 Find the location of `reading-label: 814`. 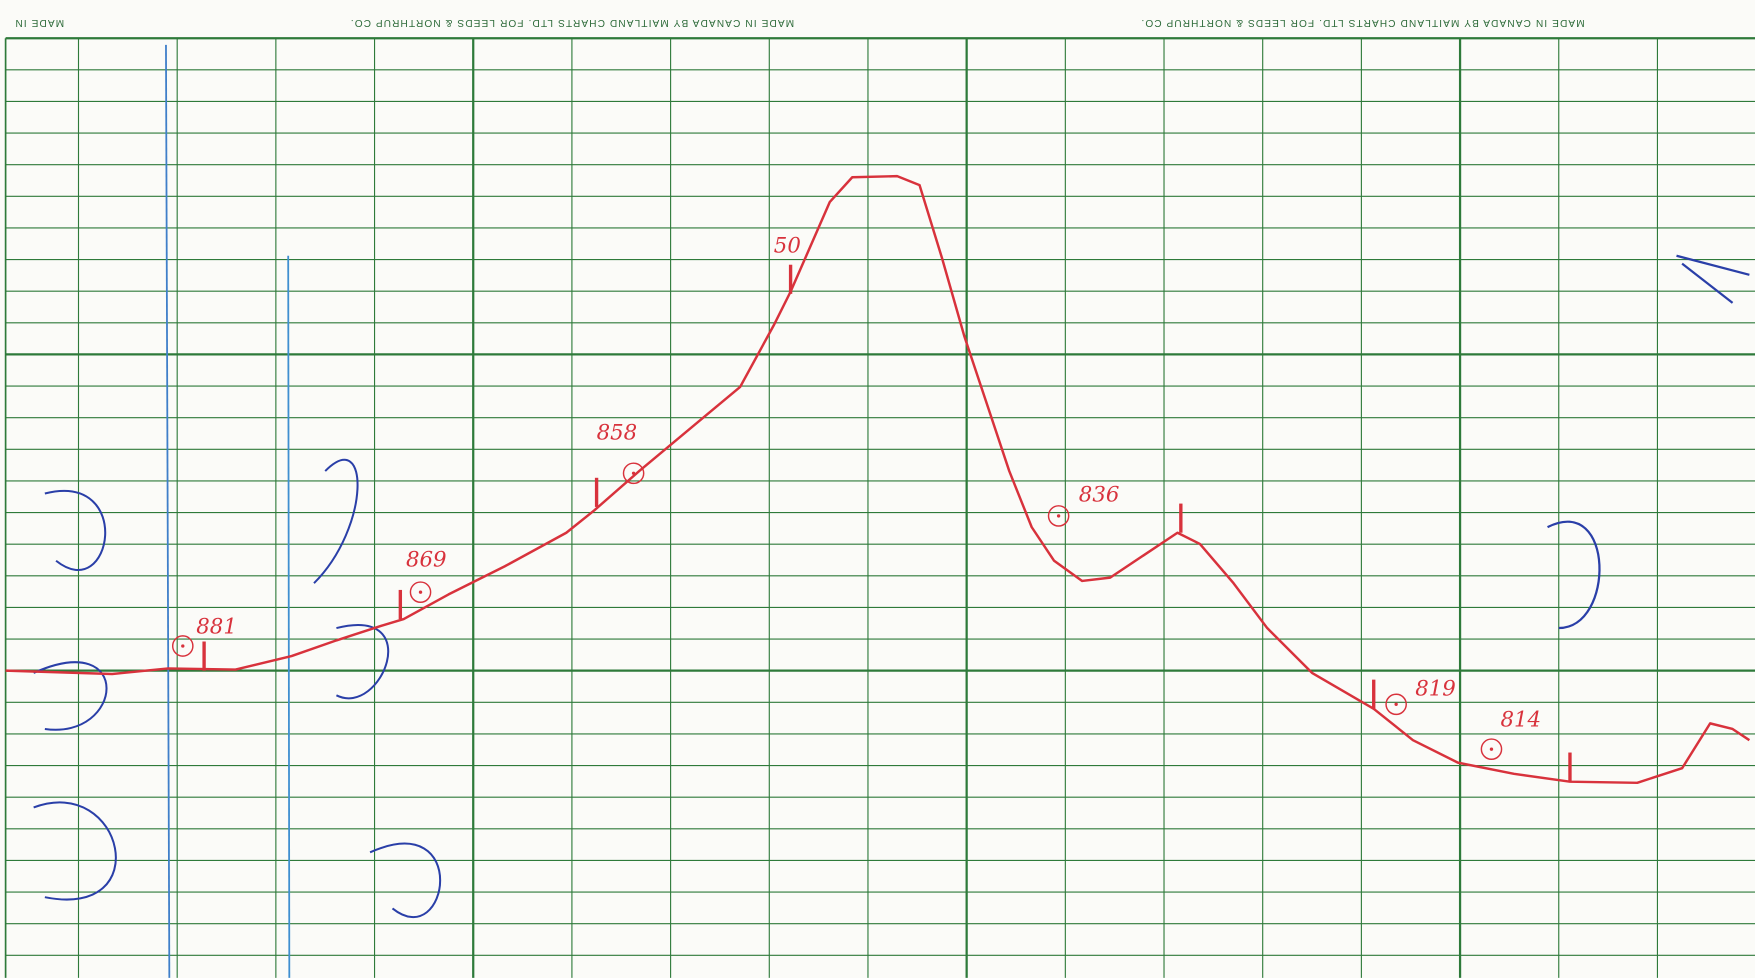

reading-label: 814 is located at coordinates (1520, 720).